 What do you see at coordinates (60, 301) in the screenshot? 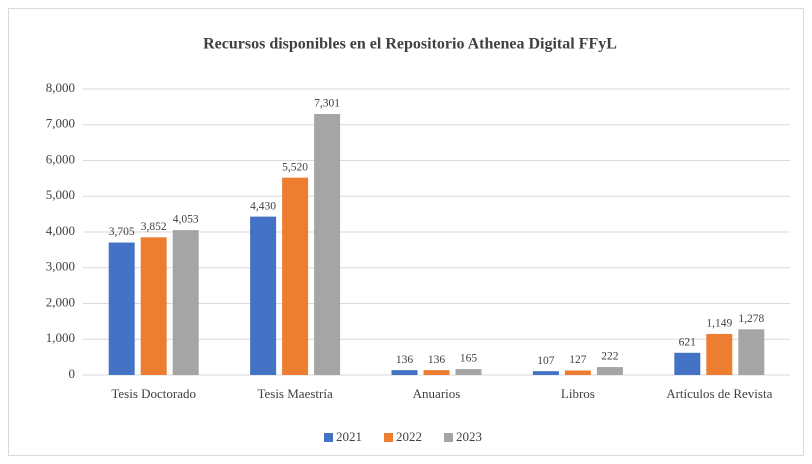
I see `y-tick-label: 2,000` at bounding box center [60, 301].